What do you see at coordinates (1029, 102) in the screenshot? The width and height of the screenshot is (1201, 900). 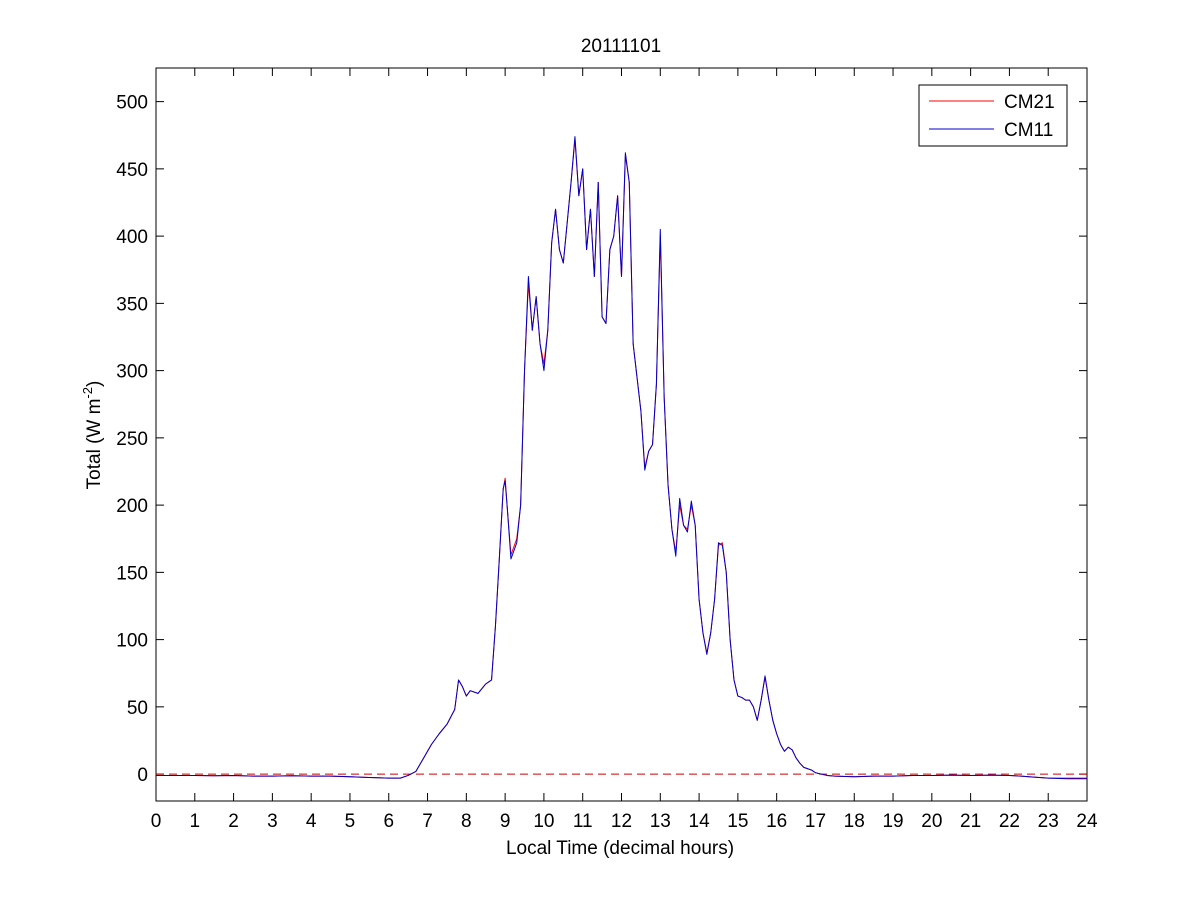 I see `legend-label-cm21: CM21` at bounding box center [1029, 102].